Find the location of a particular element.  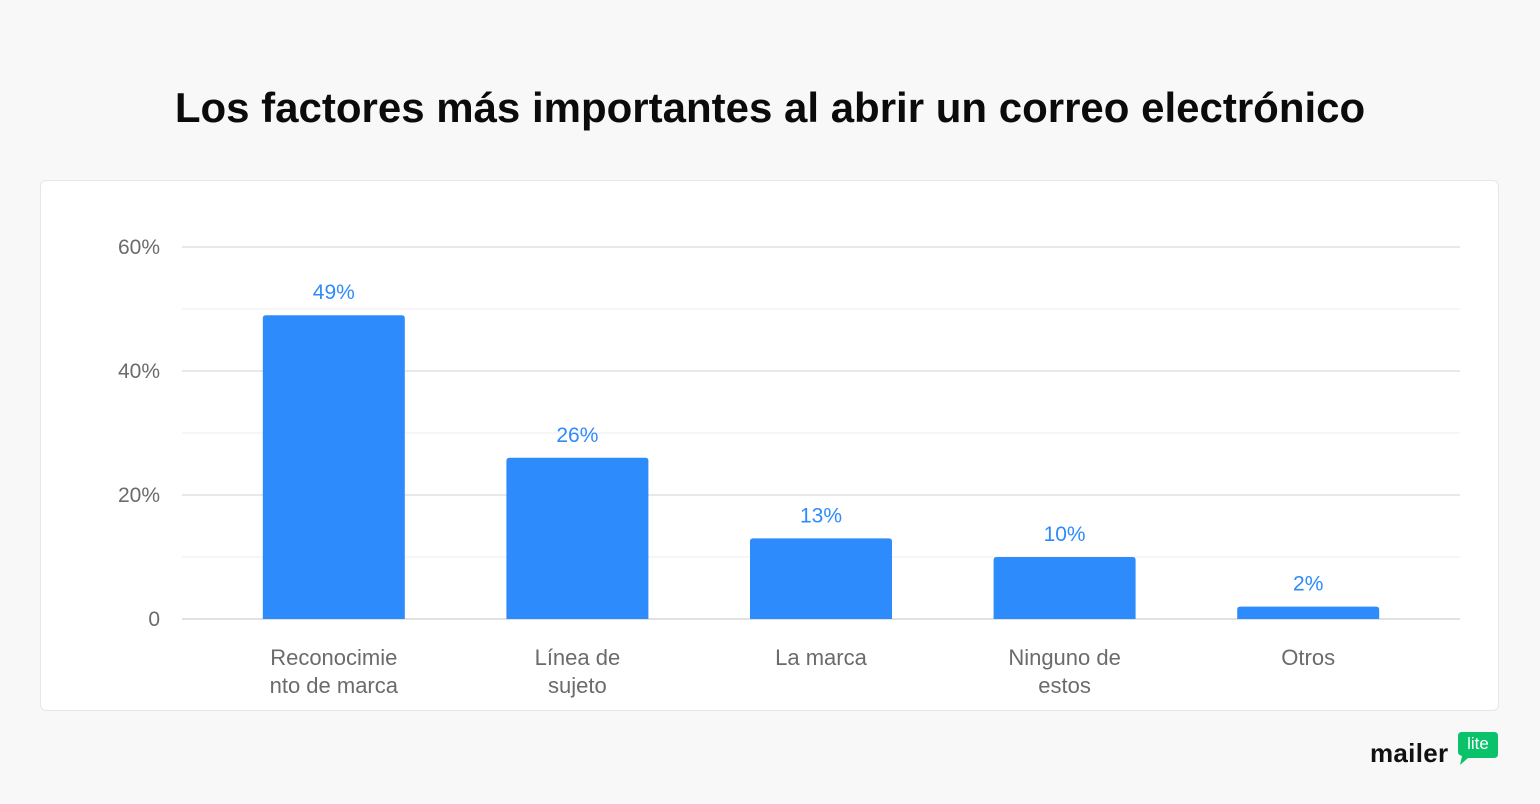

x-tick-label: Otros is located at coordinates (1308, 657).